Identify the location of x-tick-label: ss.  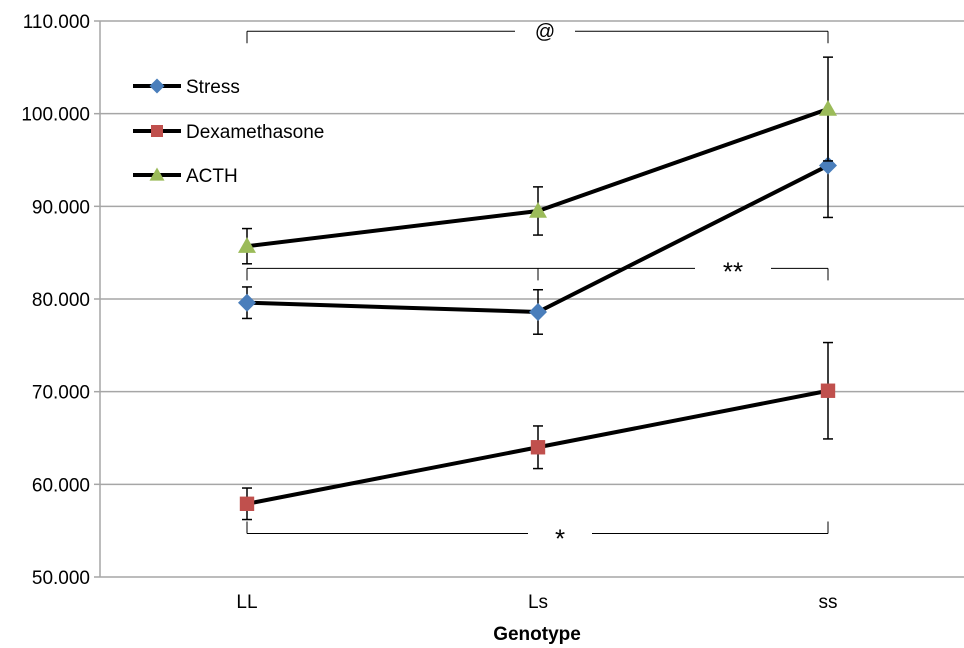
(828, 602).